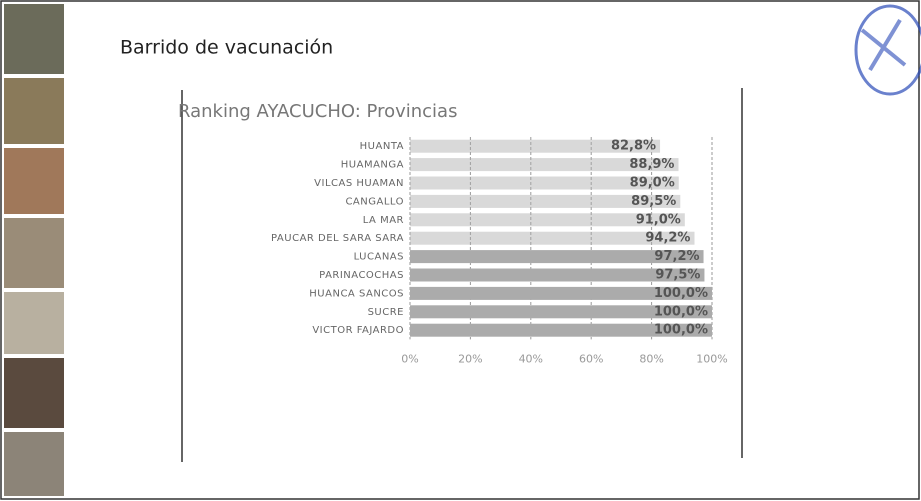 This screenshot has width=921, height=501. I want to click on data-label: 88,9%, so click(651, 164).